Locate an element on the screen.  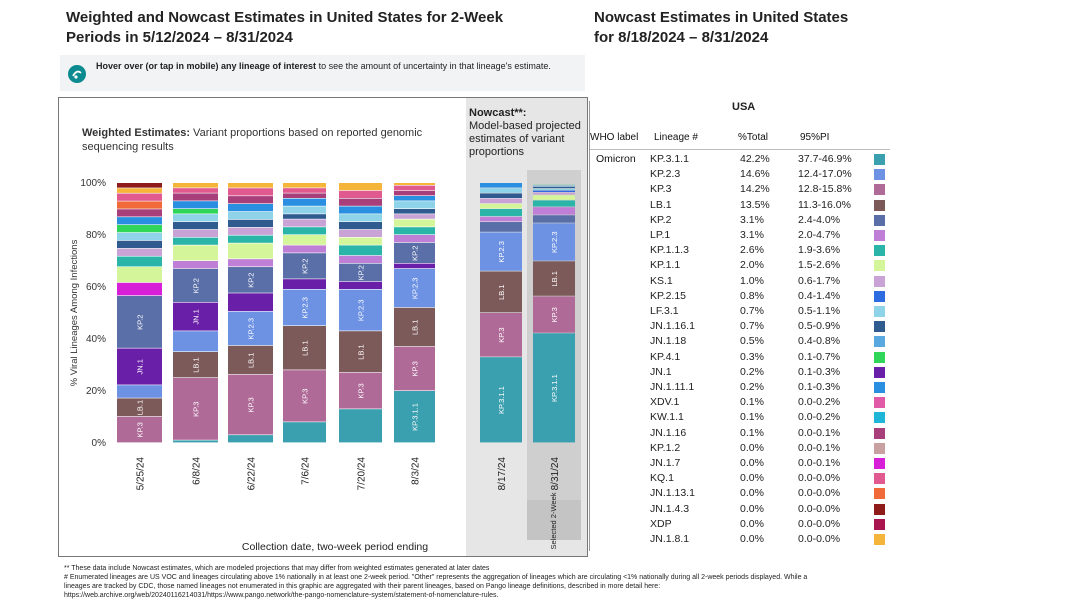
x-tick-label: 8/3/24 is located at coordinates (416, 471).